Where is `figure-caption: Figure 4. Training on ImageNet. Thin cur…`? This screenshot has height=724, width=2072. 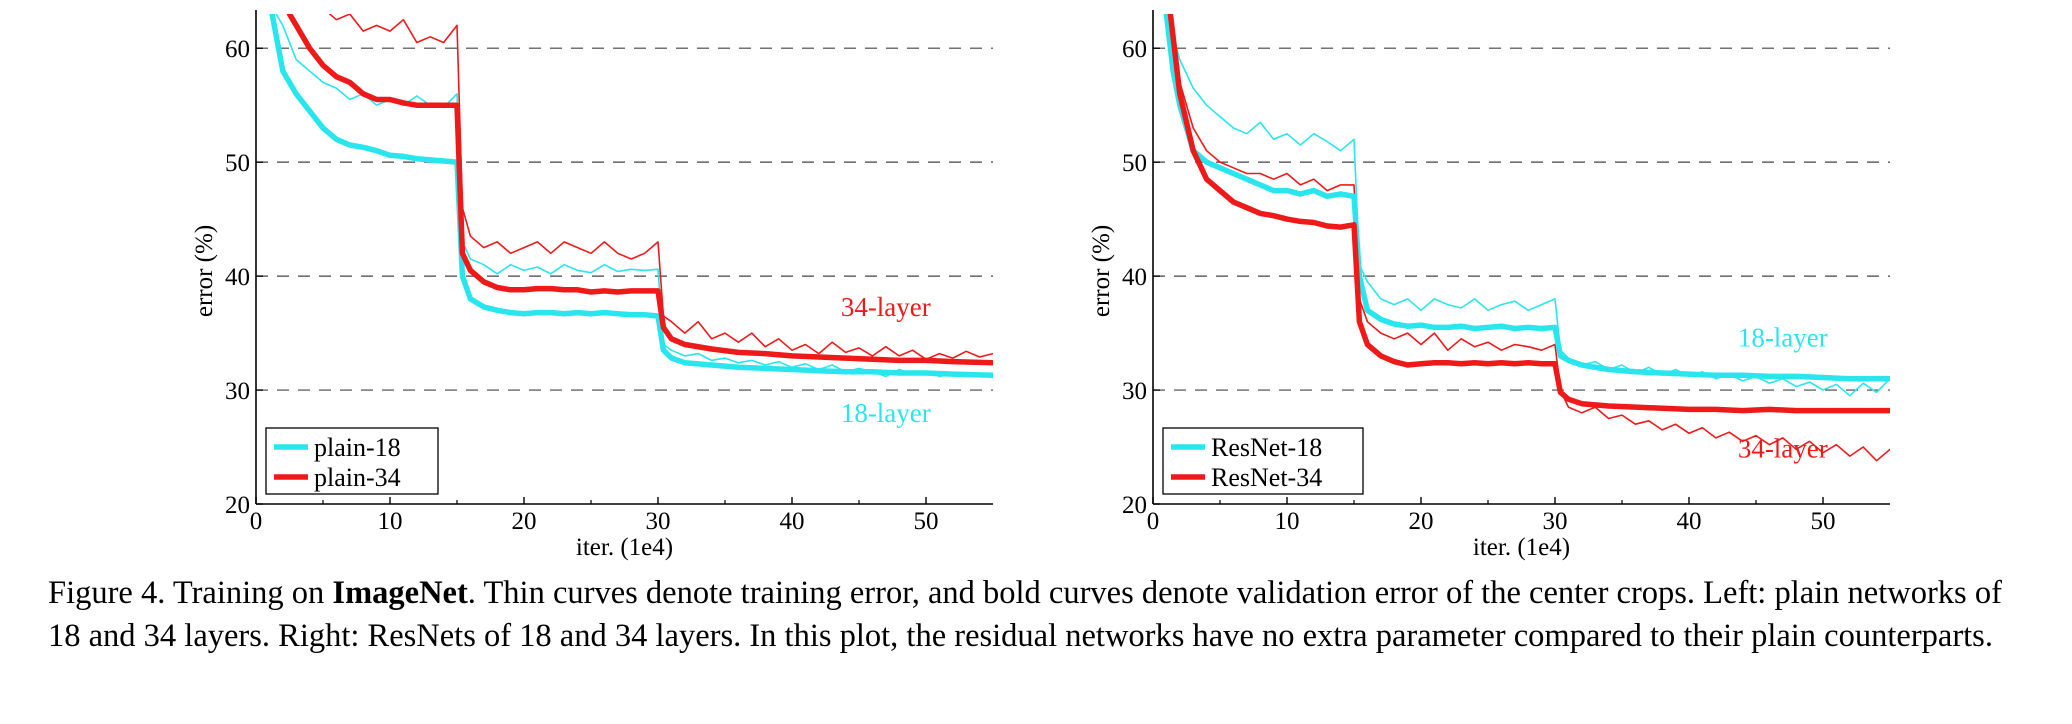
figure-caption: Figure 4. Training on ImageNet. Thin cur… is located at coordinates (1043, 615).